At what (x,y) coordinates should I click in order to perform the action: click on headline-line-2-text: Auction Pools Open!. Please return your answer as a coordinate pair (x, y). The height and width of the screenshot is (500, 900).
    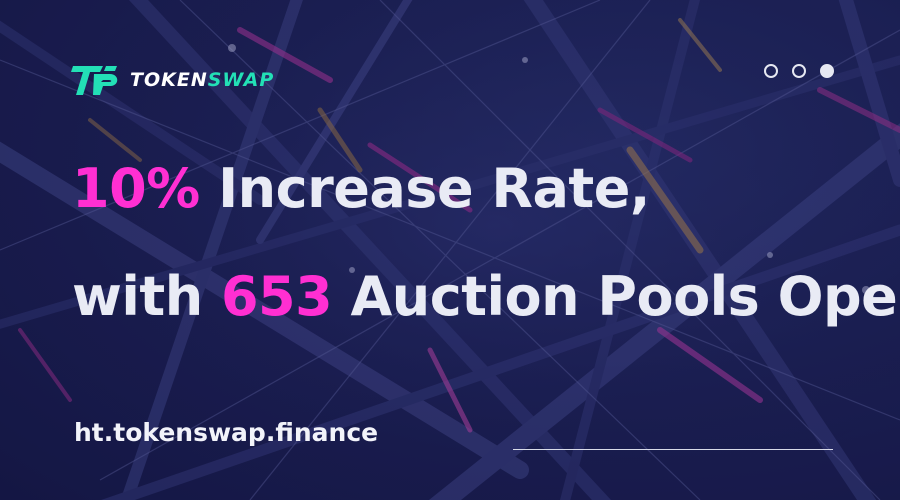
    Looking at the image, I should click on (616, 296).